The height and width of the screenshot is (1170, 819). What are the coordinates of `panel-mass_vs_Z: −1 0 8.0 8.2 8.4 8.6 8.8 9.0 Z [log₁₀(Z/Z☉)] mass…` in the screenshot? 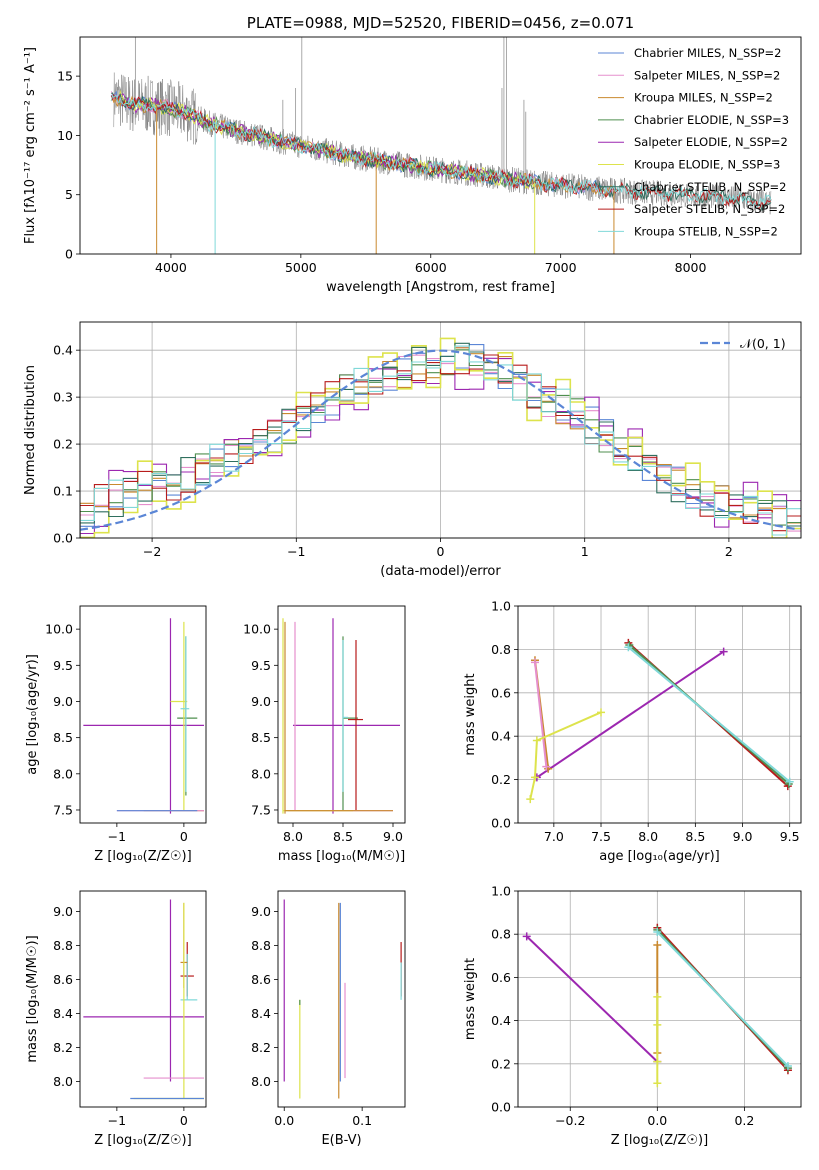 It's located at (116, 1019).